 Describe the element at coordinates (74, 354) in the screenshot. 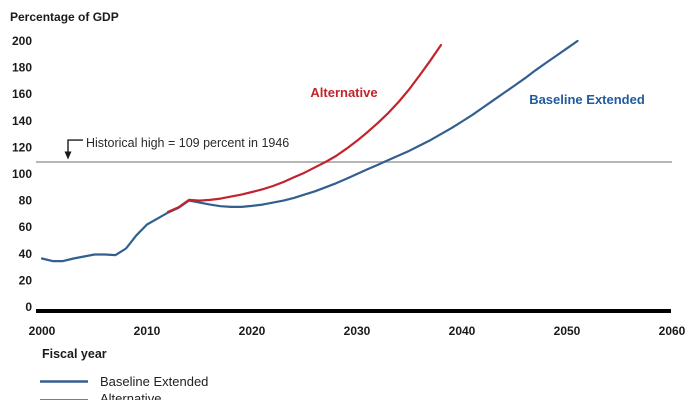

I see `x-axis-title: Fiscal year` at that location.